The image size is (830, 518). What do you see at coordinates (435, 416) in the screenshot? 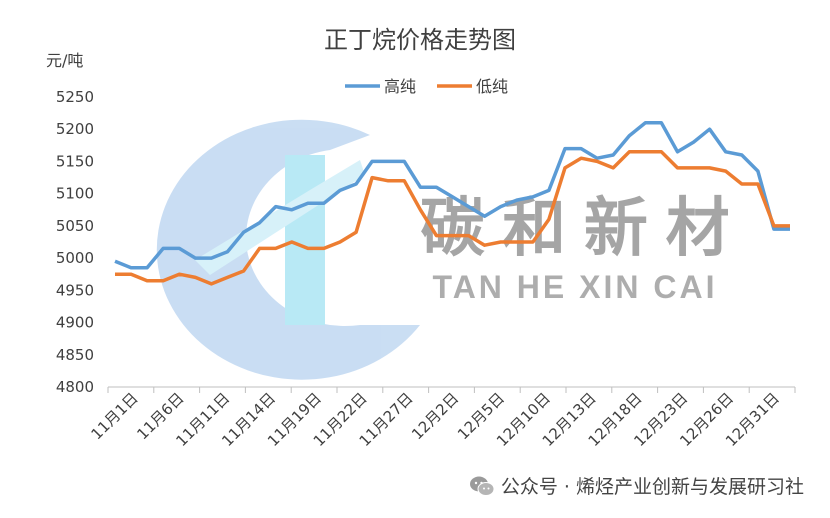
I see `x-tick-label: 12月2日` at bounding box center [435, 416].